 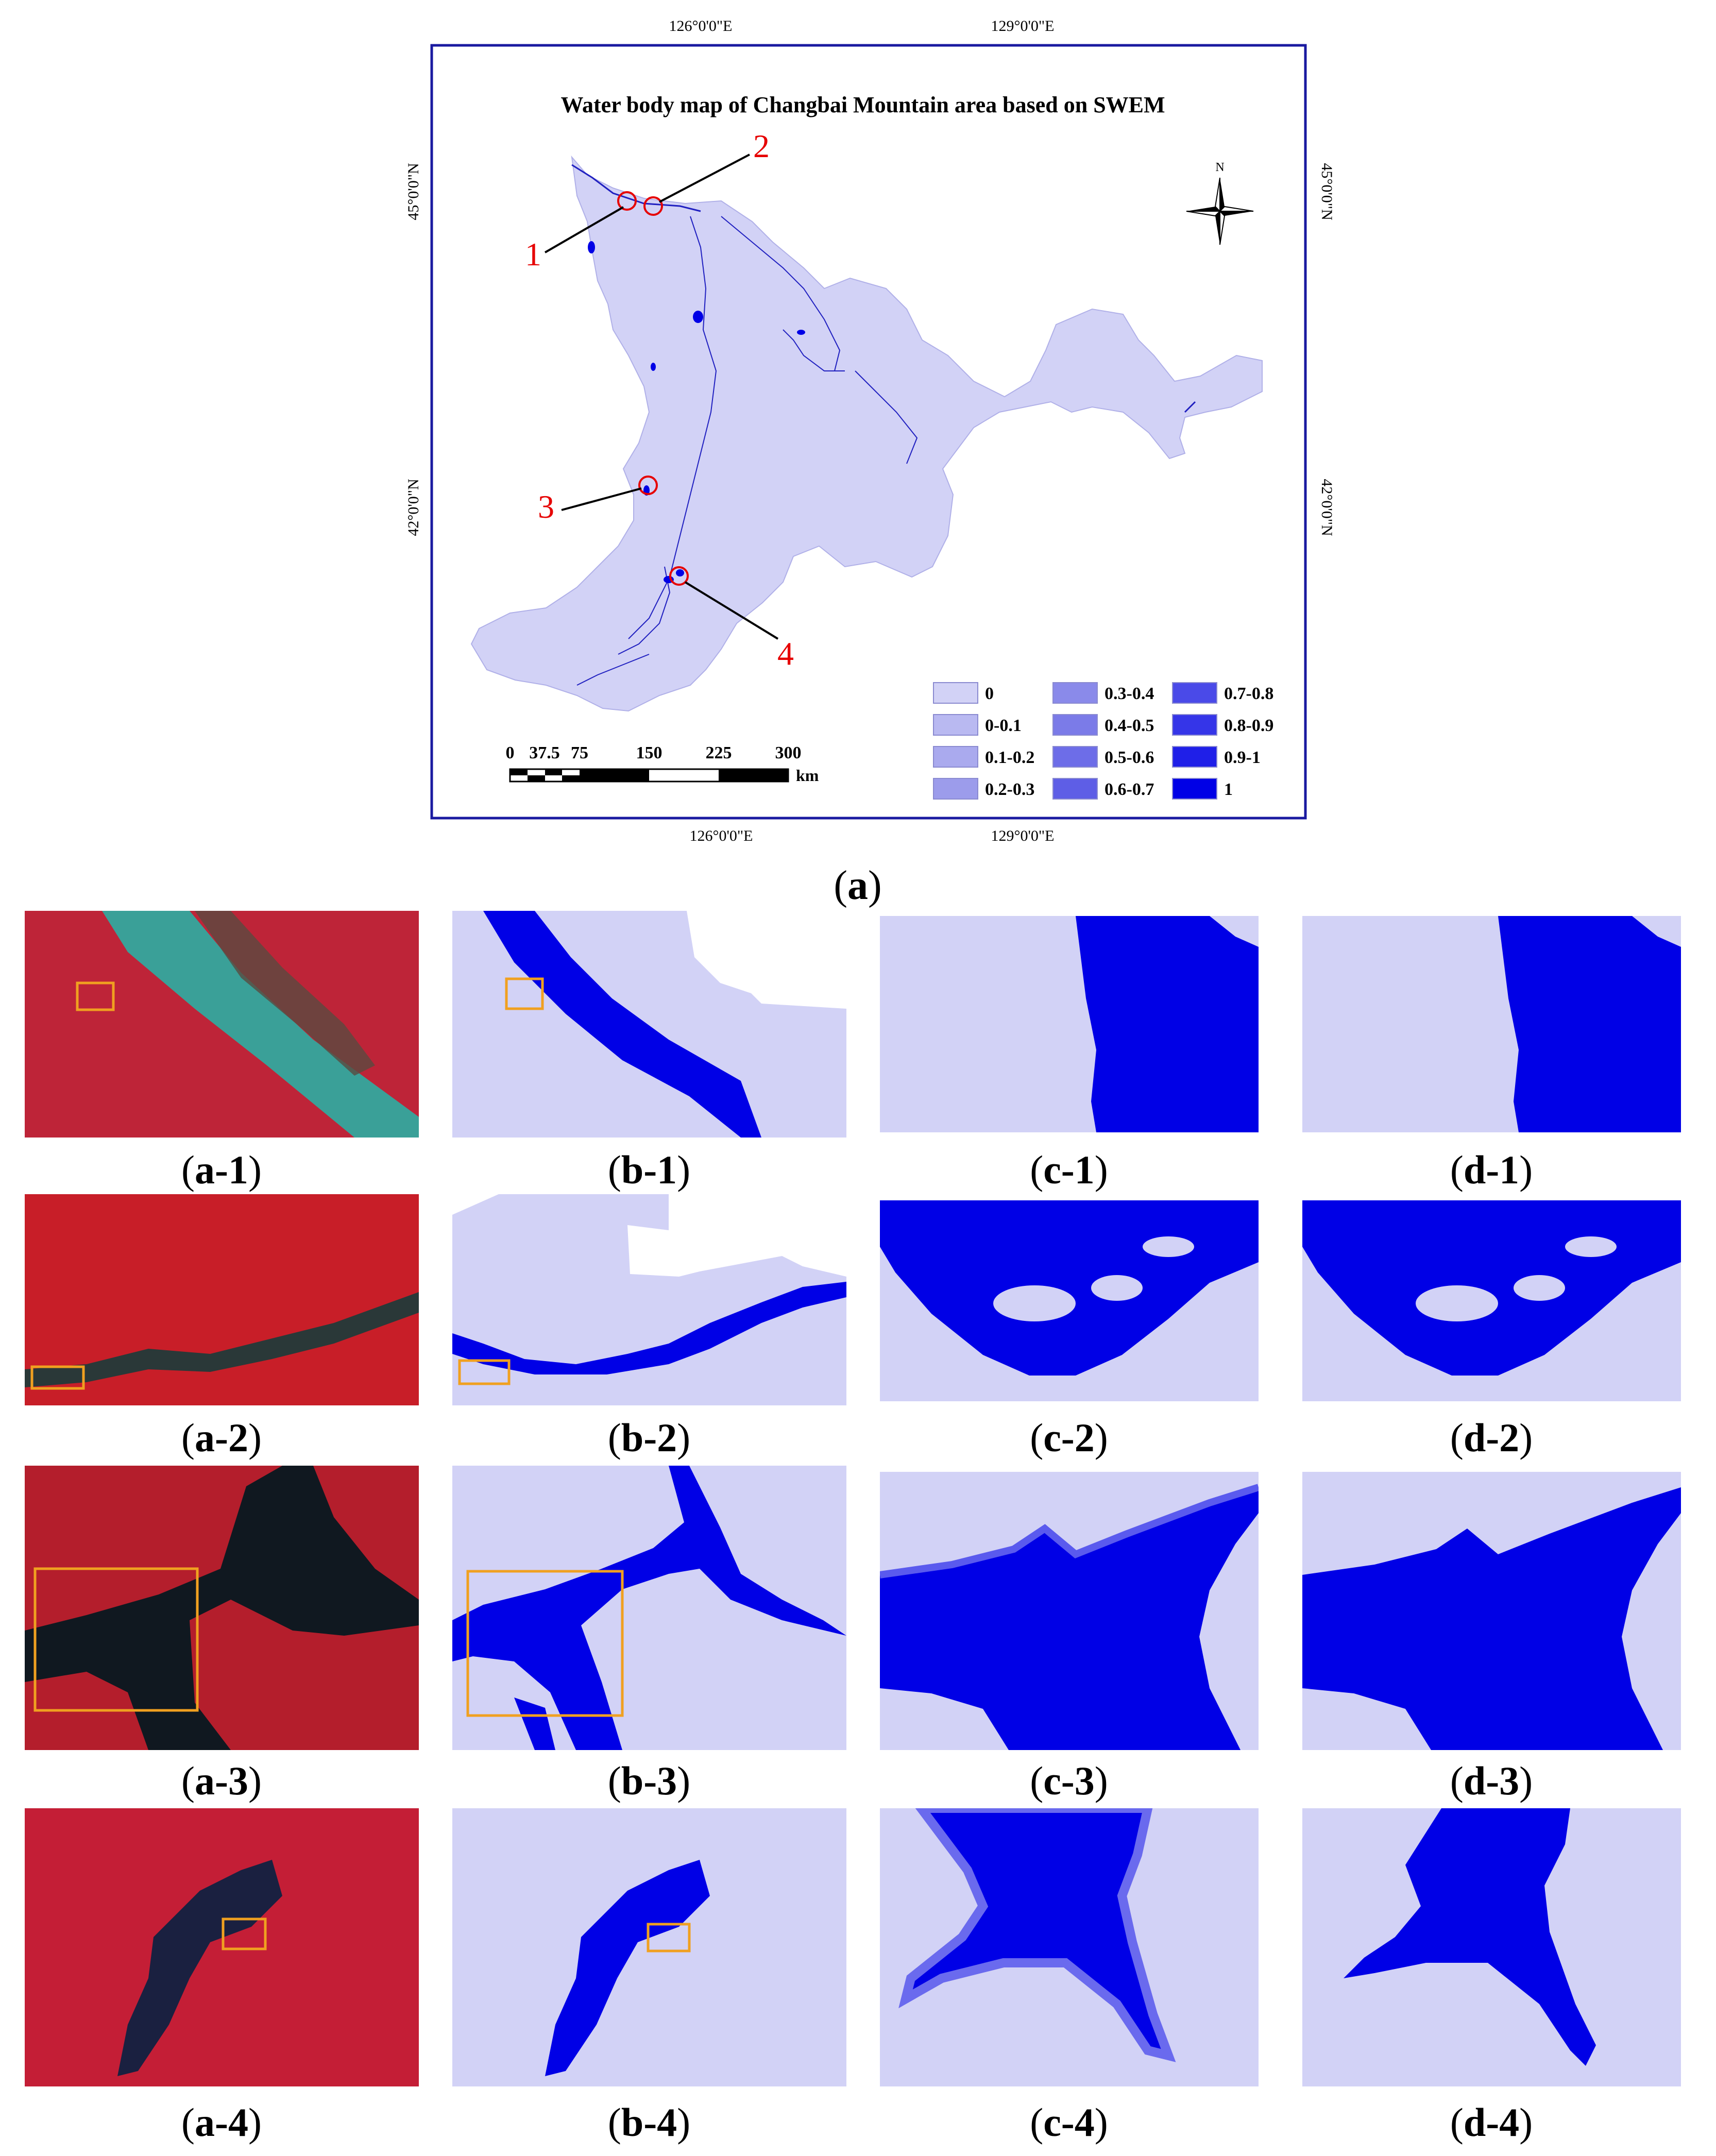 I want to click on lon-label-bottom-129: 129°0'0"E, so click(x=1023, y=835).